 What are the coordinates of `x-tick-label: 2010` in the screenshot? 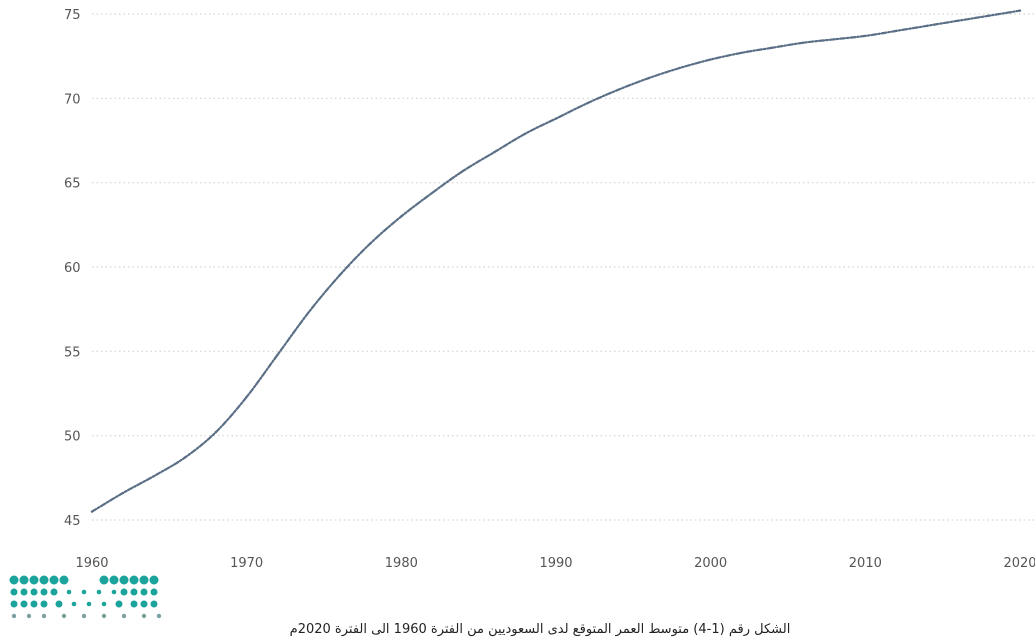 It's located at (865, 563).